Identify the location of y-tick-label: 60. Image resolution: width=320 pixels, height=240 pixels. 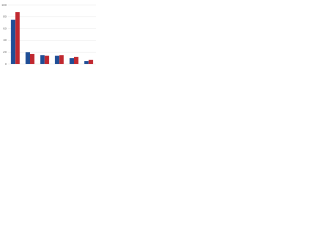
(5, 28).